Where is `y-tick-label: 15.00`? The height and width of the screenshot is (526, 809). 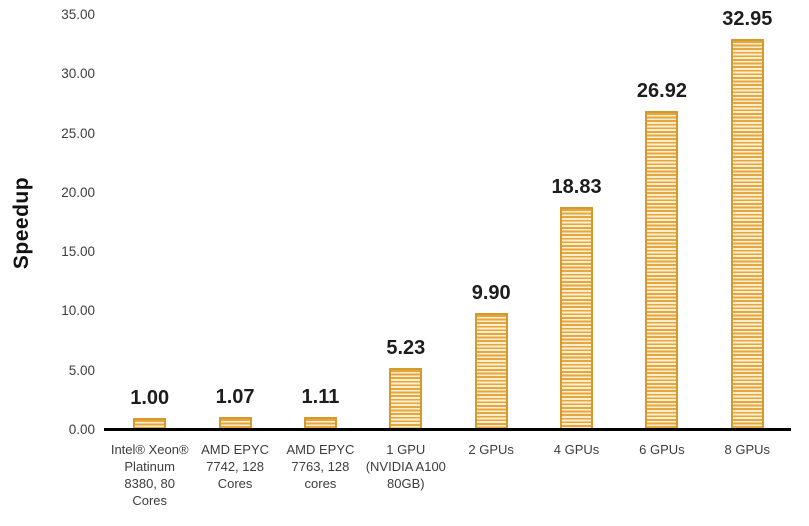 y-tick-label: 15.00 is located at coordinates (78, 252).